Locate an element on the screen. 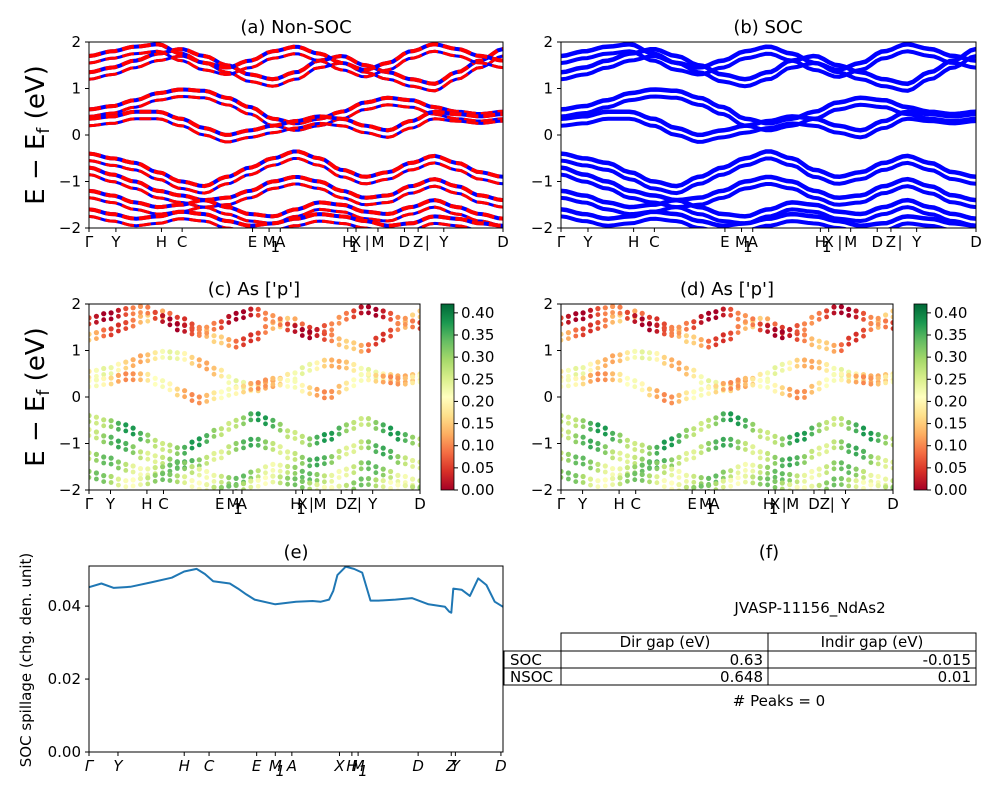  y-tick-label: 1 is located at coordinates (76, 351).